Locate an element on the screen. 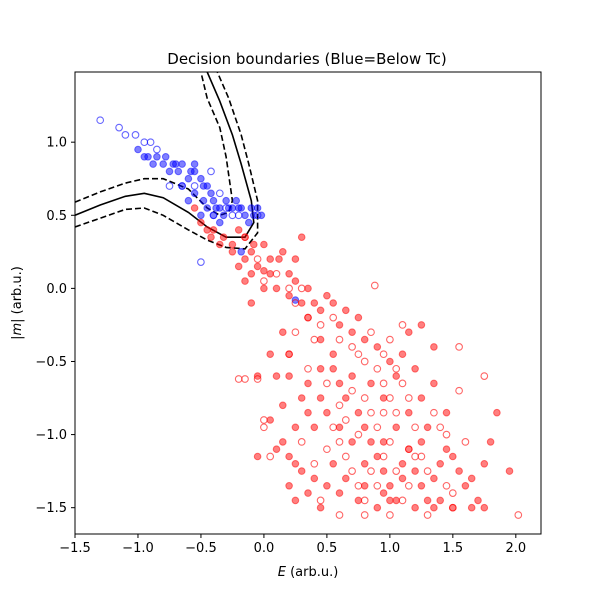 The height and width of the screenshot is (600, 600). x-tick-label: 0.5 is located at coordinates (327, 548).